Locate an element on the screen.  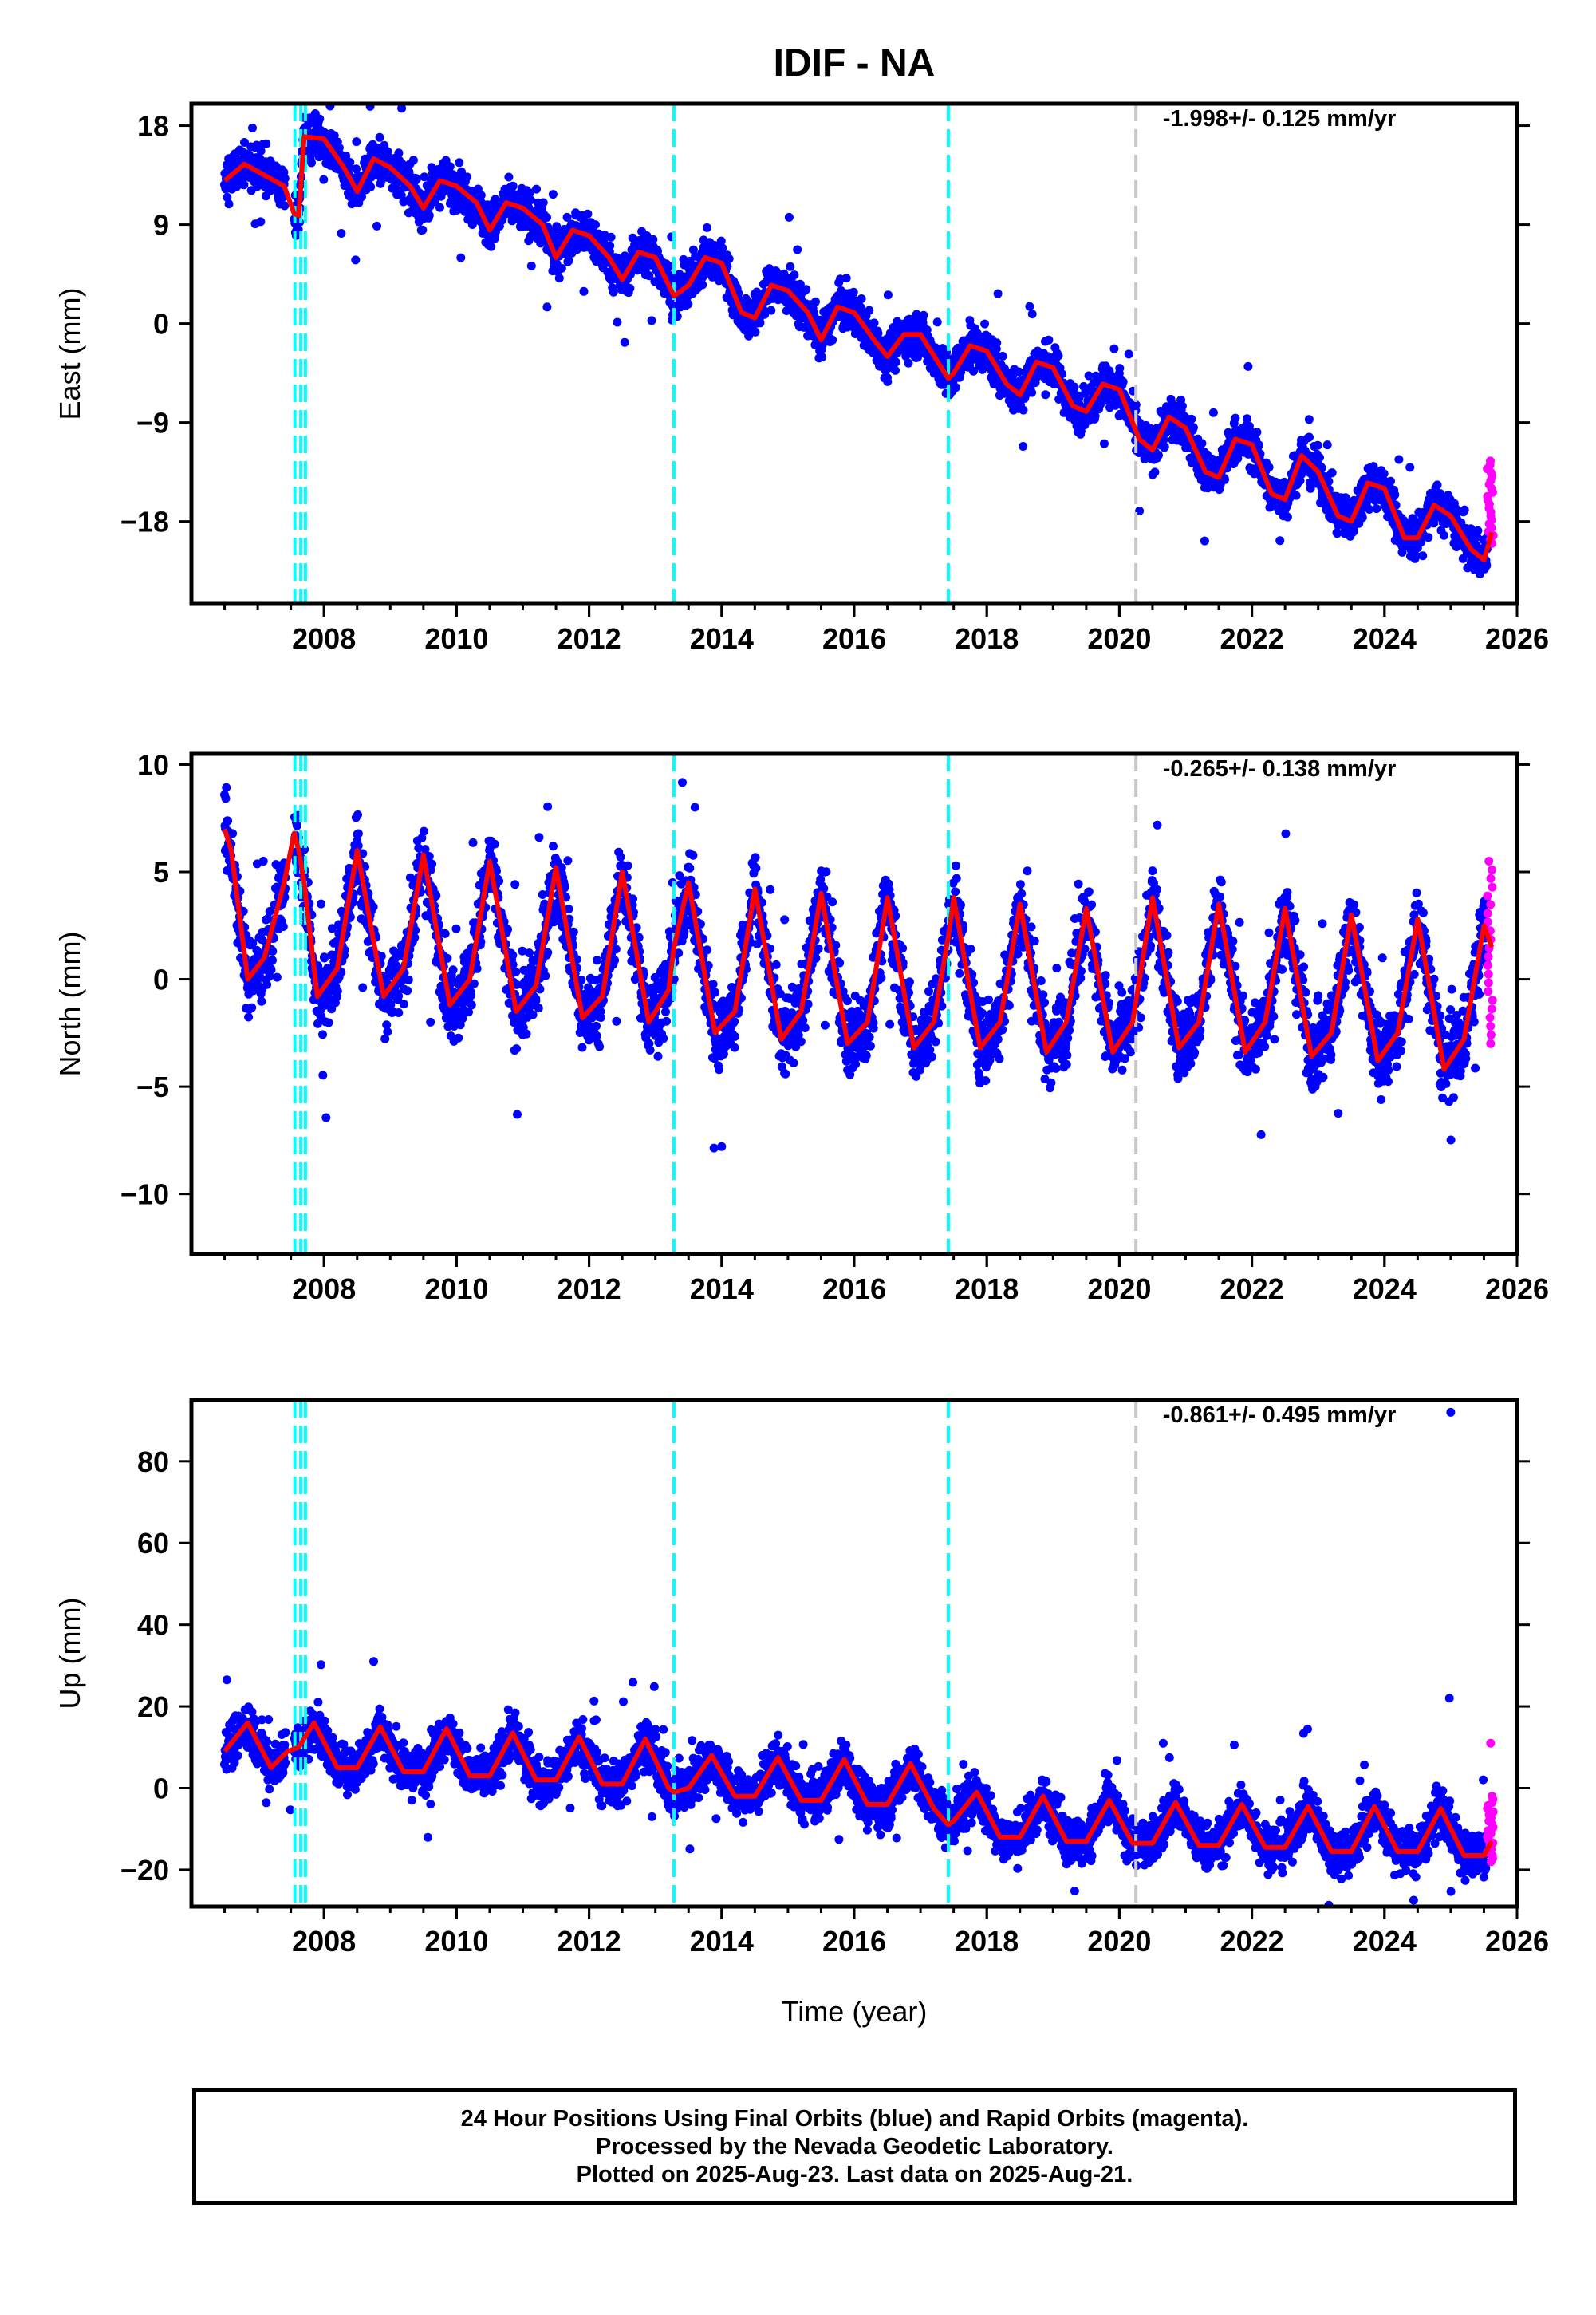
north-x-tick-label: 2016 is located at coordinates (854, 1288).